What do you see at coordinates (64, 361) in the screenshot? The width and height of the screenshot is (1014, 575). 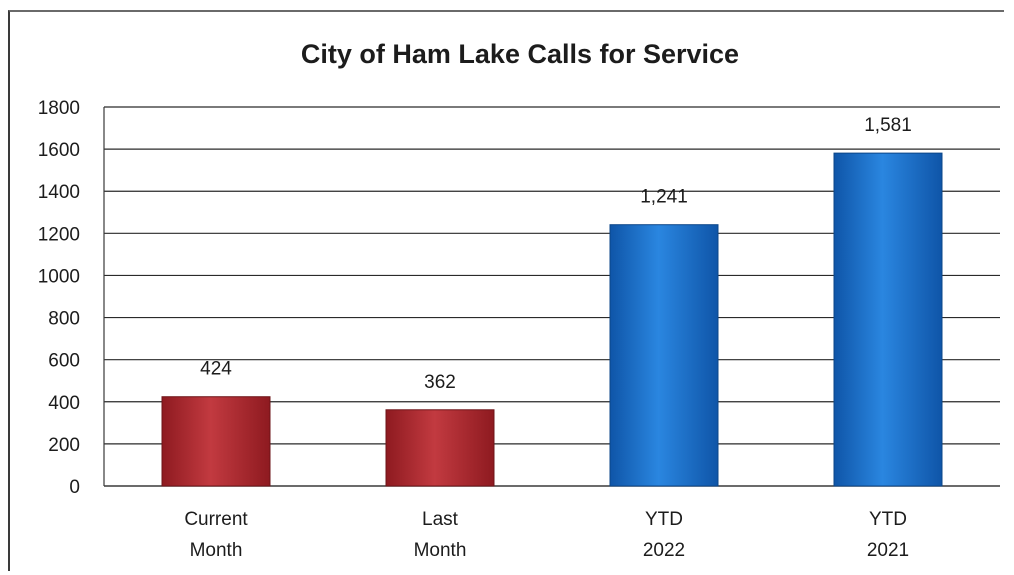 I see `y-tick-label: 600` at bounding box center [64, 361].